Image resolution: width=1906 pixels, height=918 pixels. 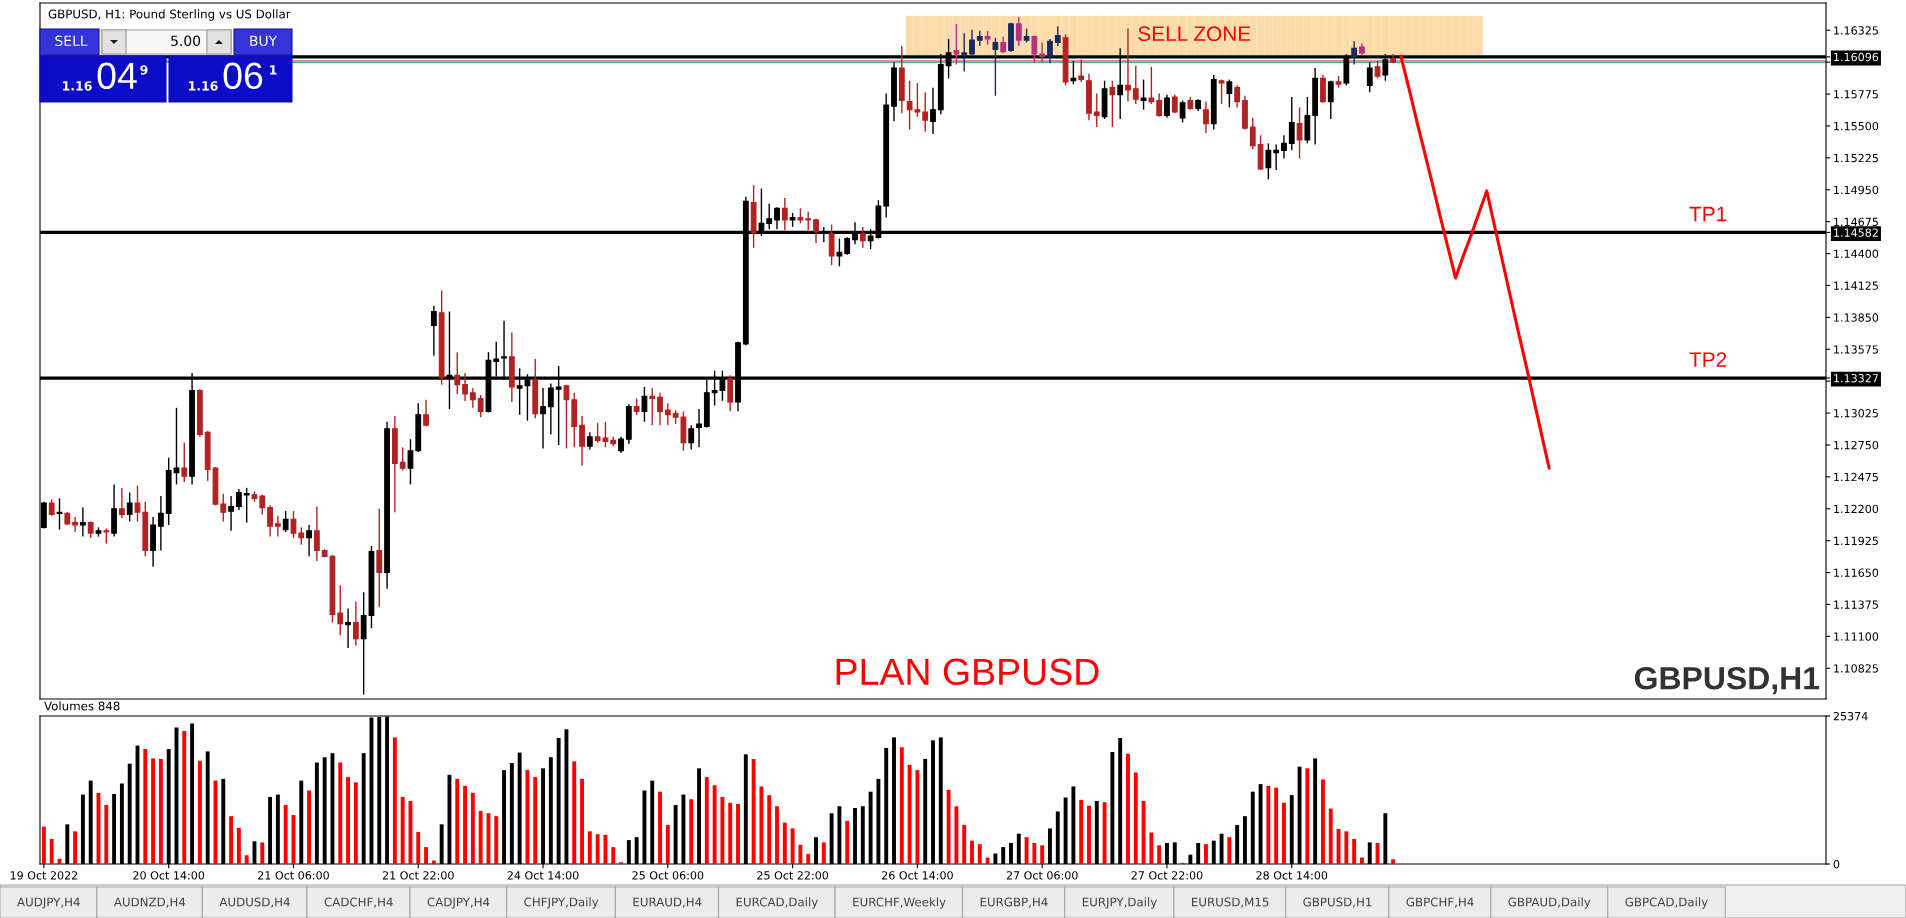 I want to click on x-tick-label: 27 Oct 06:00, so click(x=1042, y=875).